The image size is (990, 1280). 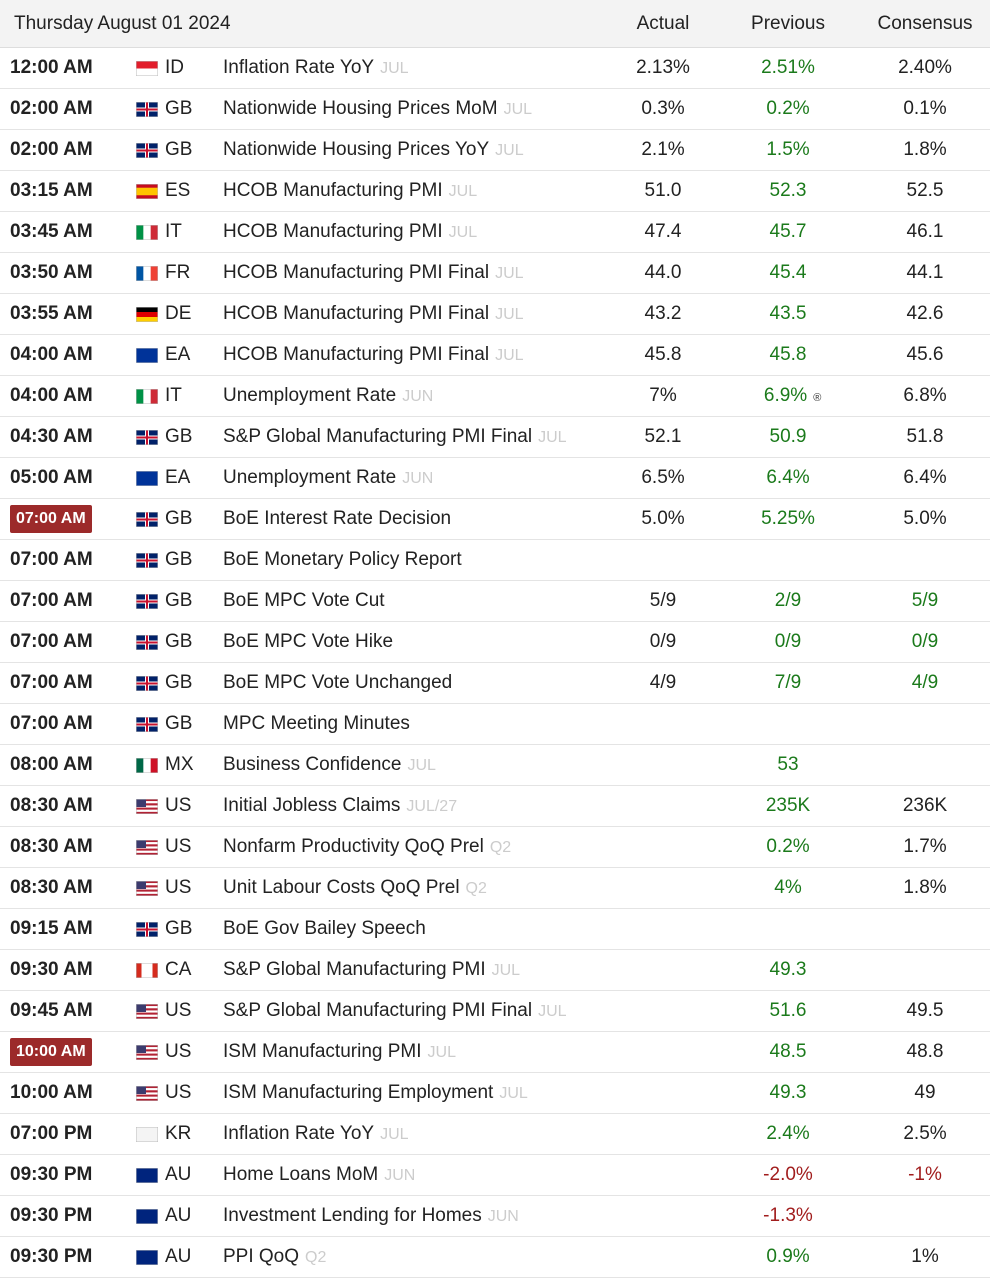 What do you see at coordinates (495, 1257) in the screenshot?
I see `event-row: 09:30 PM AU PPI QoQ Q2 0.9% 1%` at bounding box center [495, 1257].